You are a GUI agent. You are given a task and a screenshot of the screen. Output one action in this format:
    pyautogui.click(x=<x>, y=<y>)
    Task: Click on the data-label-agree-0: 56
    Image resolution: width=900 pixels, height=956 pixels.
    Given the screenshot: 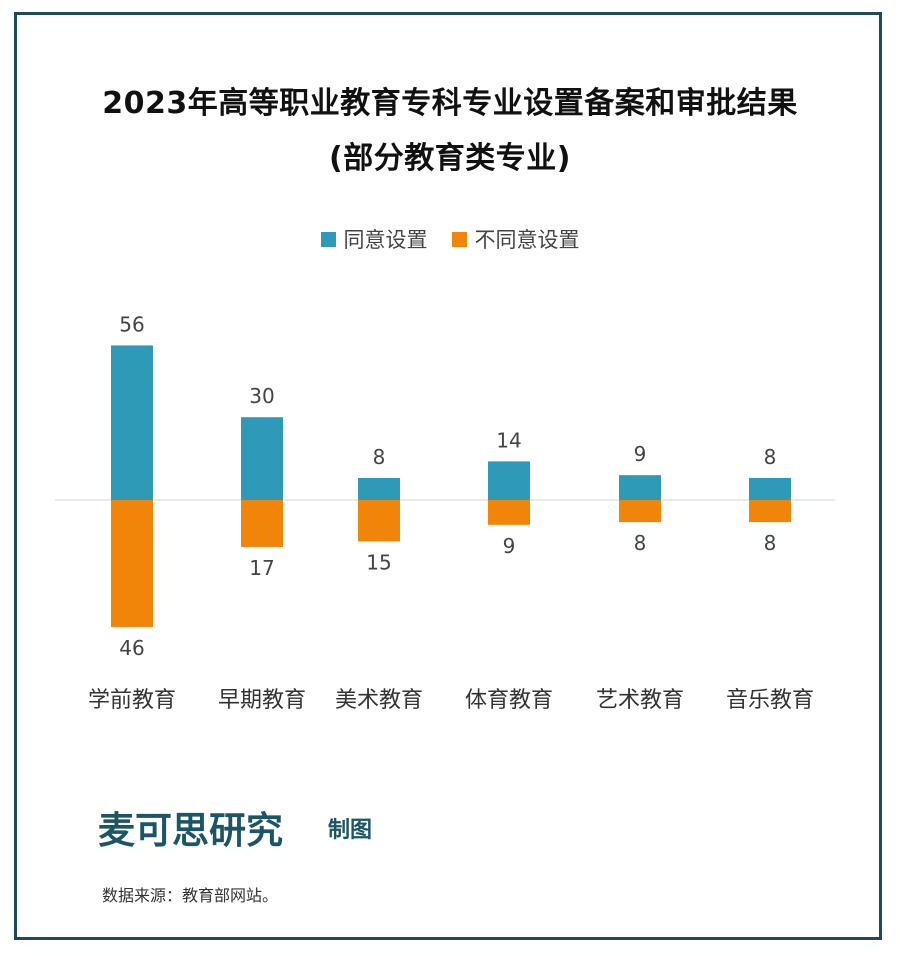 What is the action you would take?
    pyautogui.click(x=131, y=324)
    